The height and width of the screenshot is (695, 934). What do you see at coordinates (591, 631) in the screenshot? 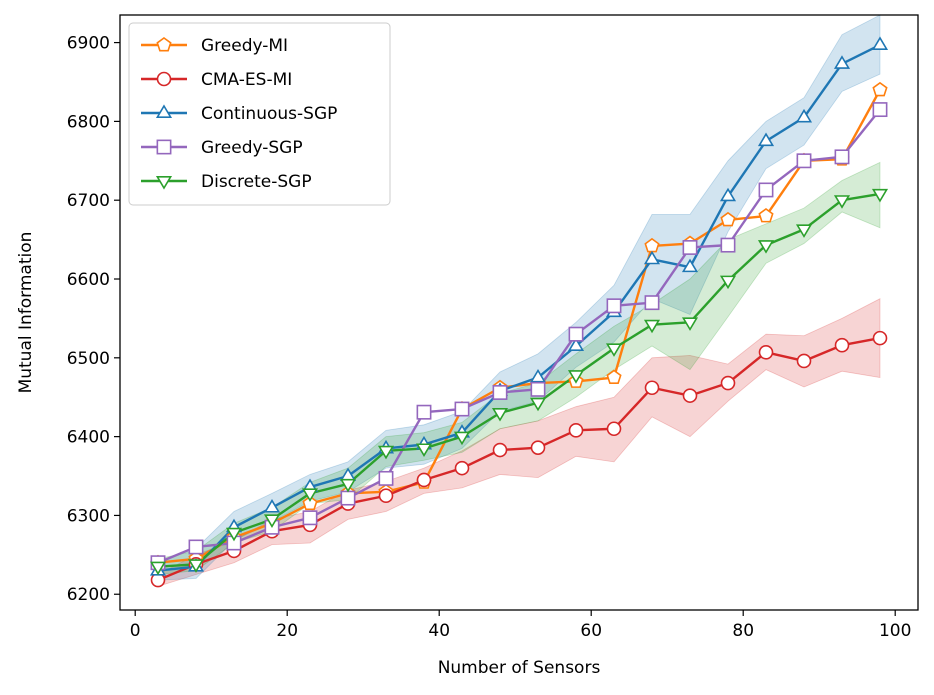
I see `x-tick-label: 60` at bounding box center [591, 631].